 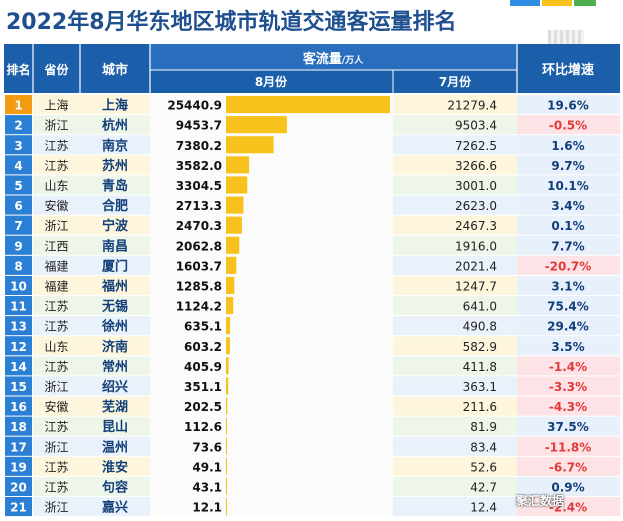 I want to click on rank-label: 7, so click(x=18, y=226).